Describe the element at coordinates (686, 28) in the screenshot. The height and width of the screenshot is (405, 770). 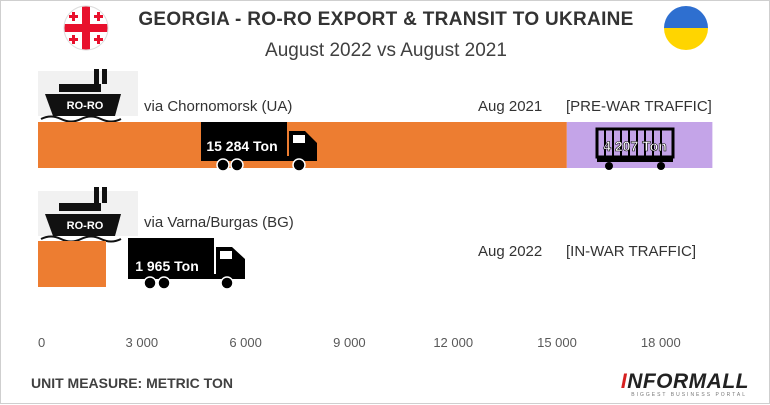
I see `ukraine-flag-icon` at that location.